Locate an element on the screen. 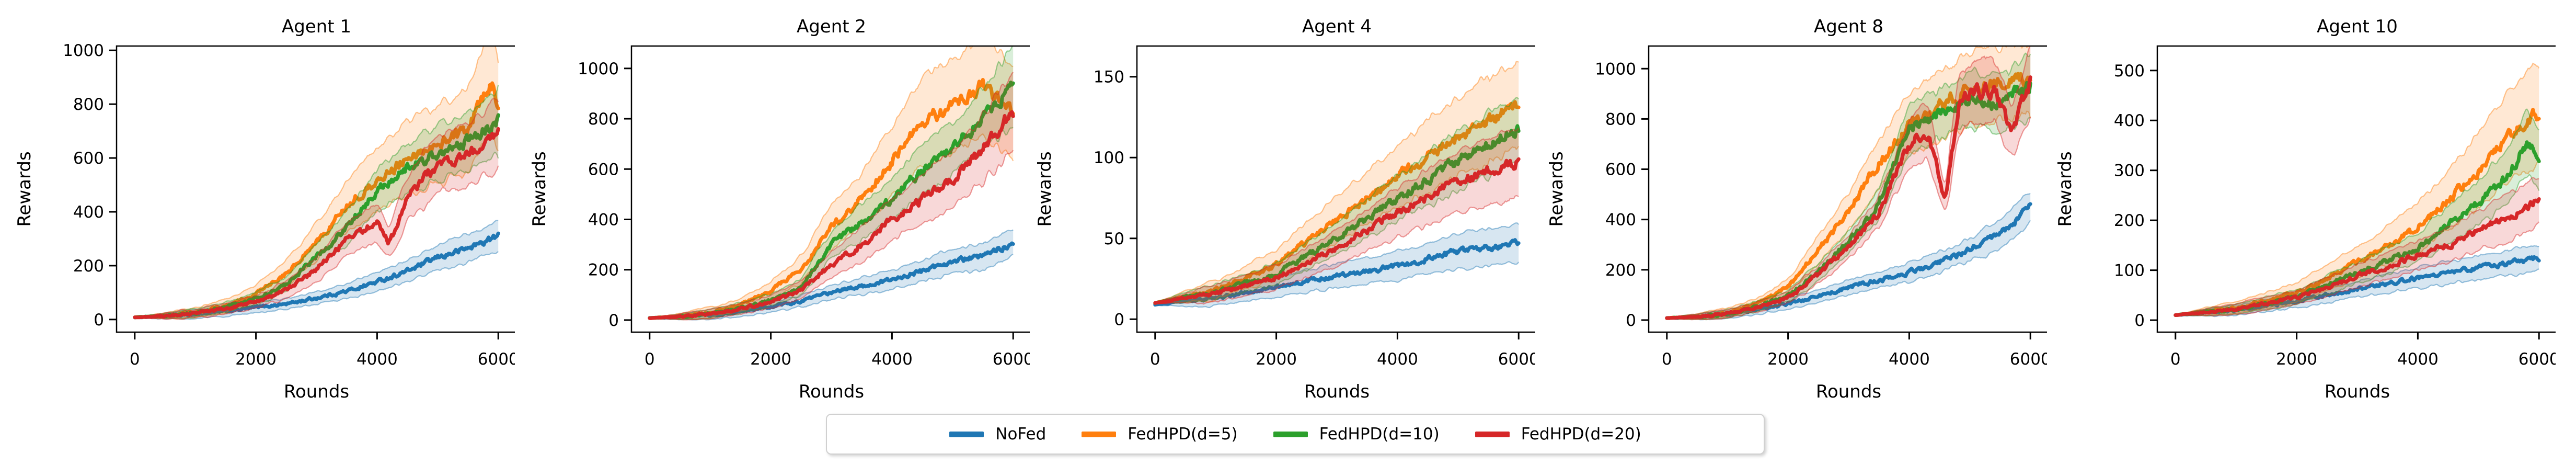 This screenshot has width=2576, height=465. subplot-title: Agent 10 is located at coordinates (2357, 26).